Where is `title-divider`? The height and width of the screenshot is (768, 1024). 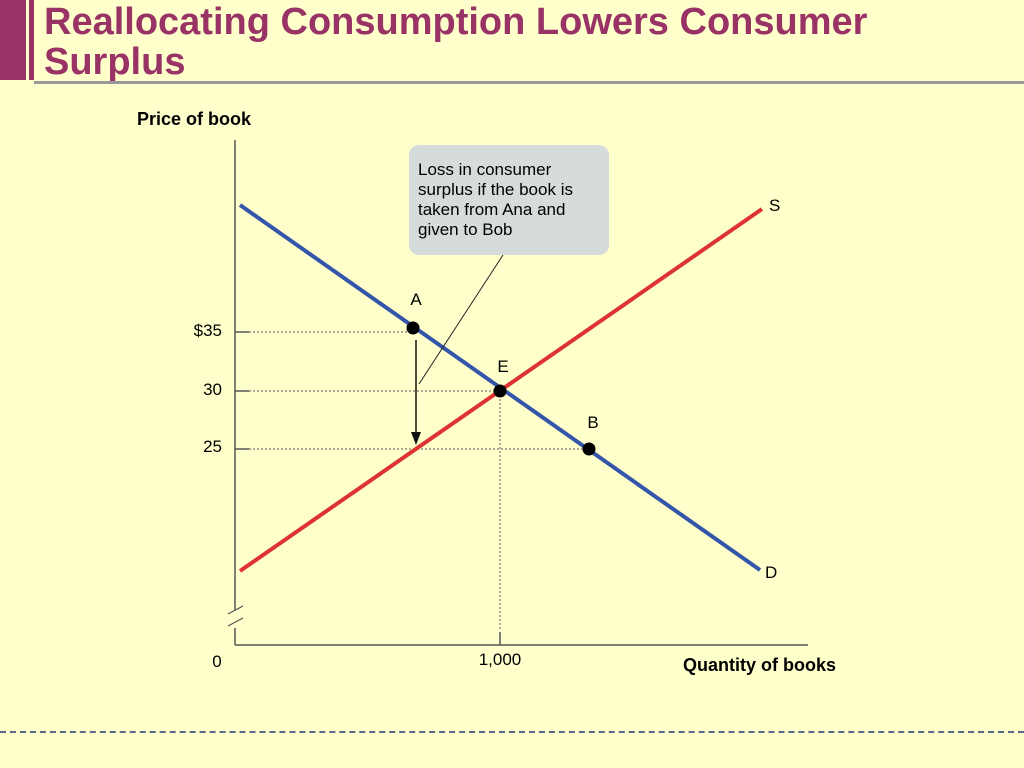 title-divider is located at coordinates (529, 82).